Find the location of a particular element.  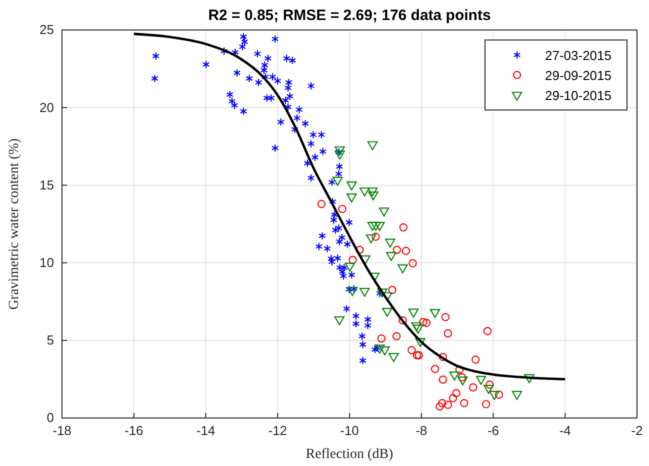

y-tick-label: 0 is located at coordinates (50, 418).